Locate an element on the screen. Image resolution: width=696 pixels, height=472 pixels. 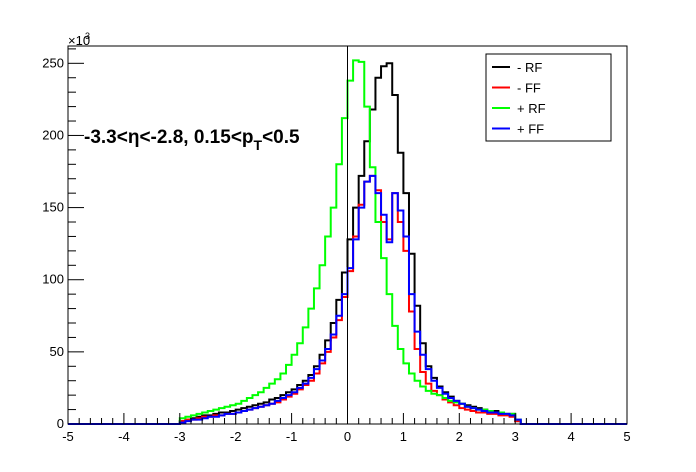
x-tick-label: 1 is located at coordinates (403, 436).